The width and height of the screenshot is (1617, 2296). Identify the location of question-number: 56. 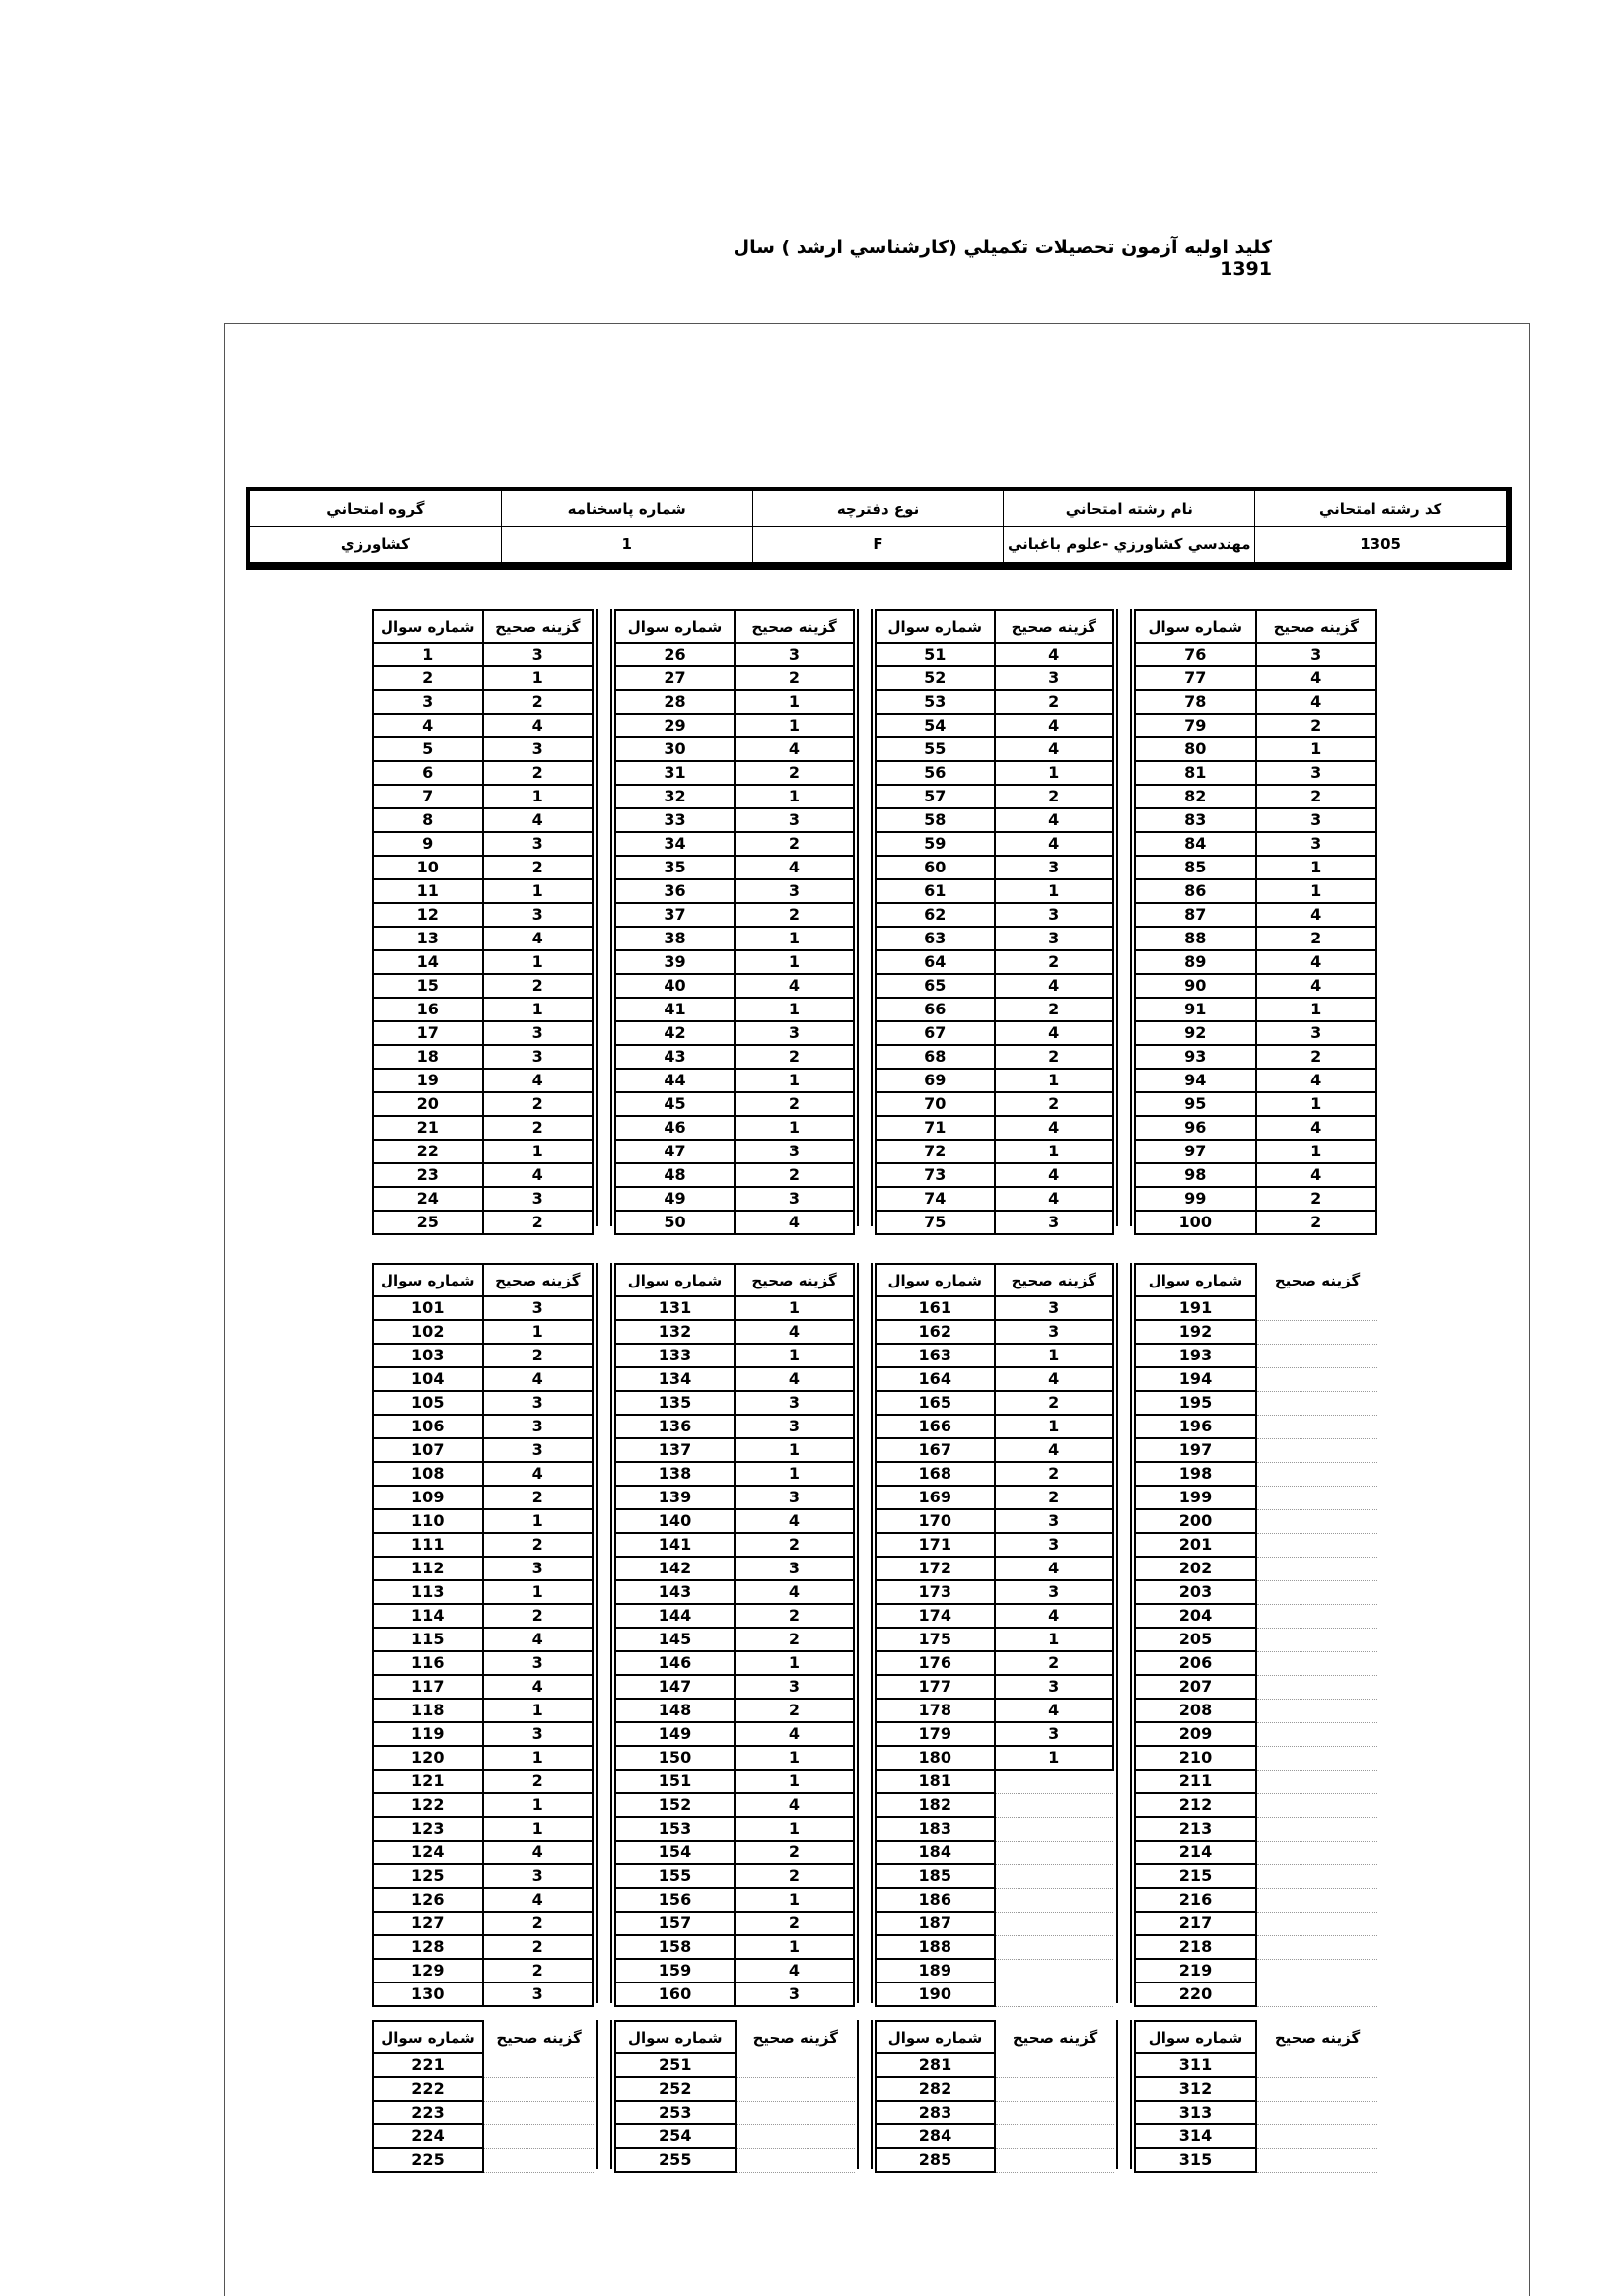
(935, 773).